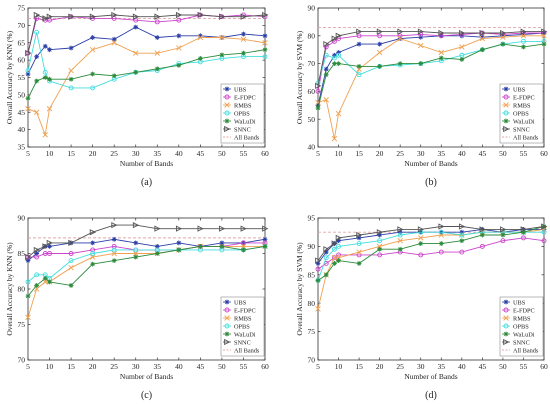  What do you see at coordinates (544, 153) in the screenshot?
I see `x-tick-label: 60` at bounding box center [544, 153].